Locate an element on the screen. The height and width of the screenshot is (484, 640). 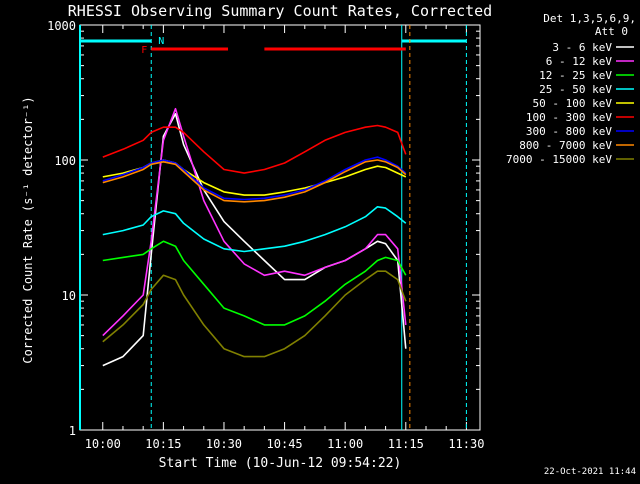
legend-header-attenuator: Att 0 is located at coordinates (611, 31).